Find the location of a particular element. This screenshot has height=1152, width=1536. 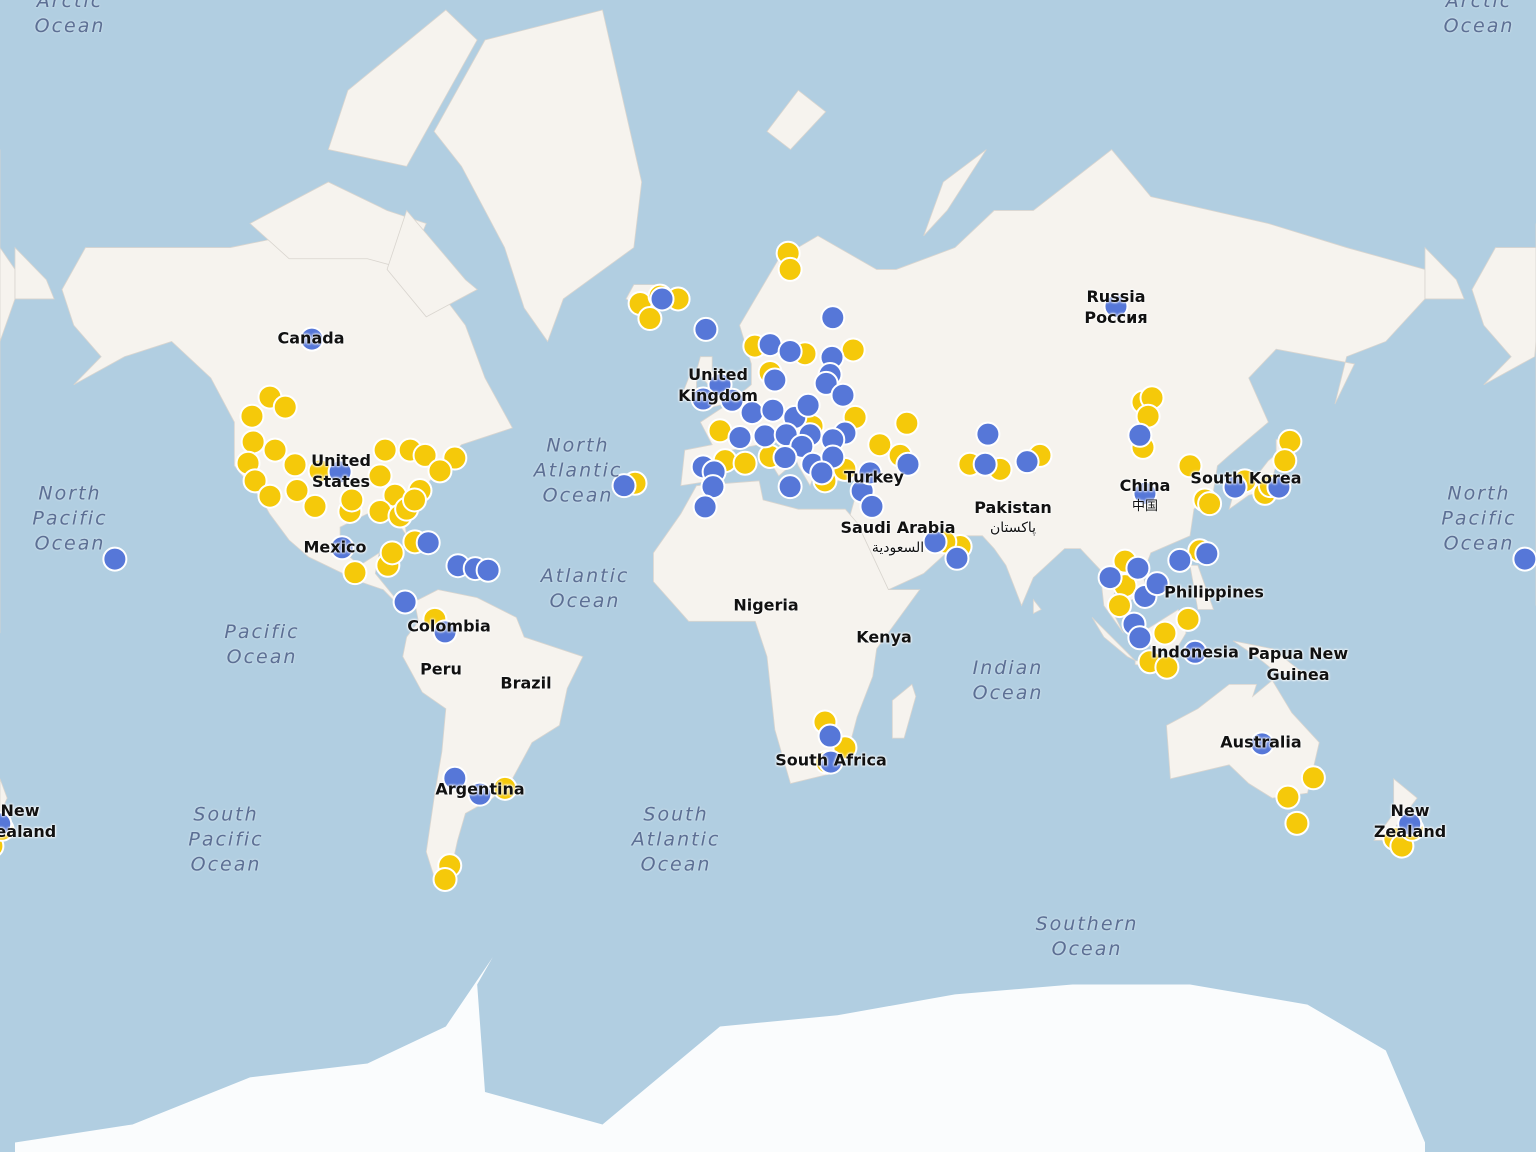

land-greenland is located at coordinates (538, 176).